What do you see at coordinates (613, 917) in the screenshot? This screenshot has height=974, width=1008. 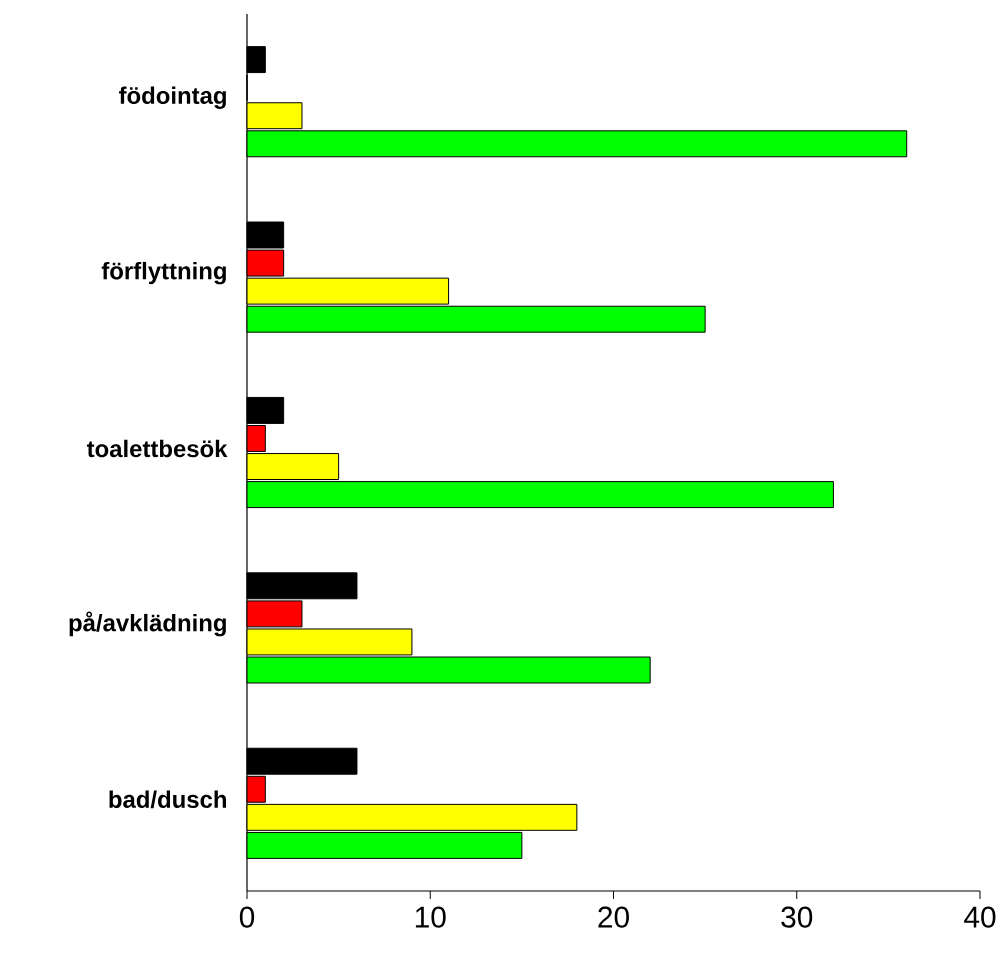 I see `x-tick-label: 20` at bounding box center [613, 917].